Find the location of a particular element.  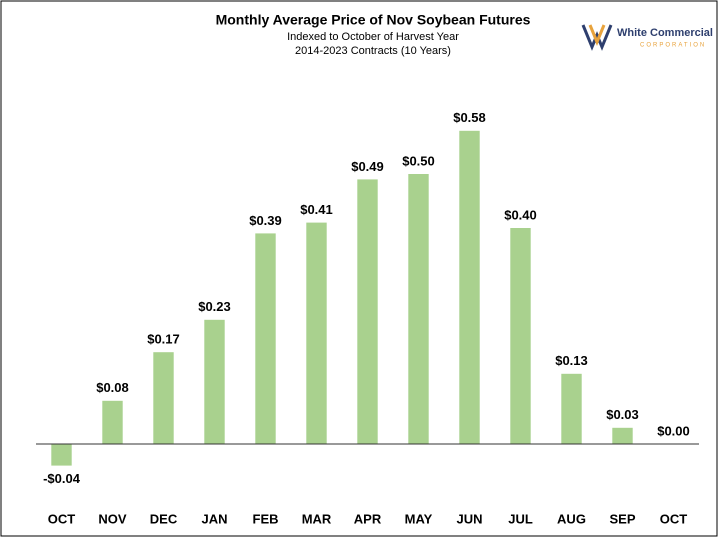

data-label: $0.13 is located at coordinates (571, 360).